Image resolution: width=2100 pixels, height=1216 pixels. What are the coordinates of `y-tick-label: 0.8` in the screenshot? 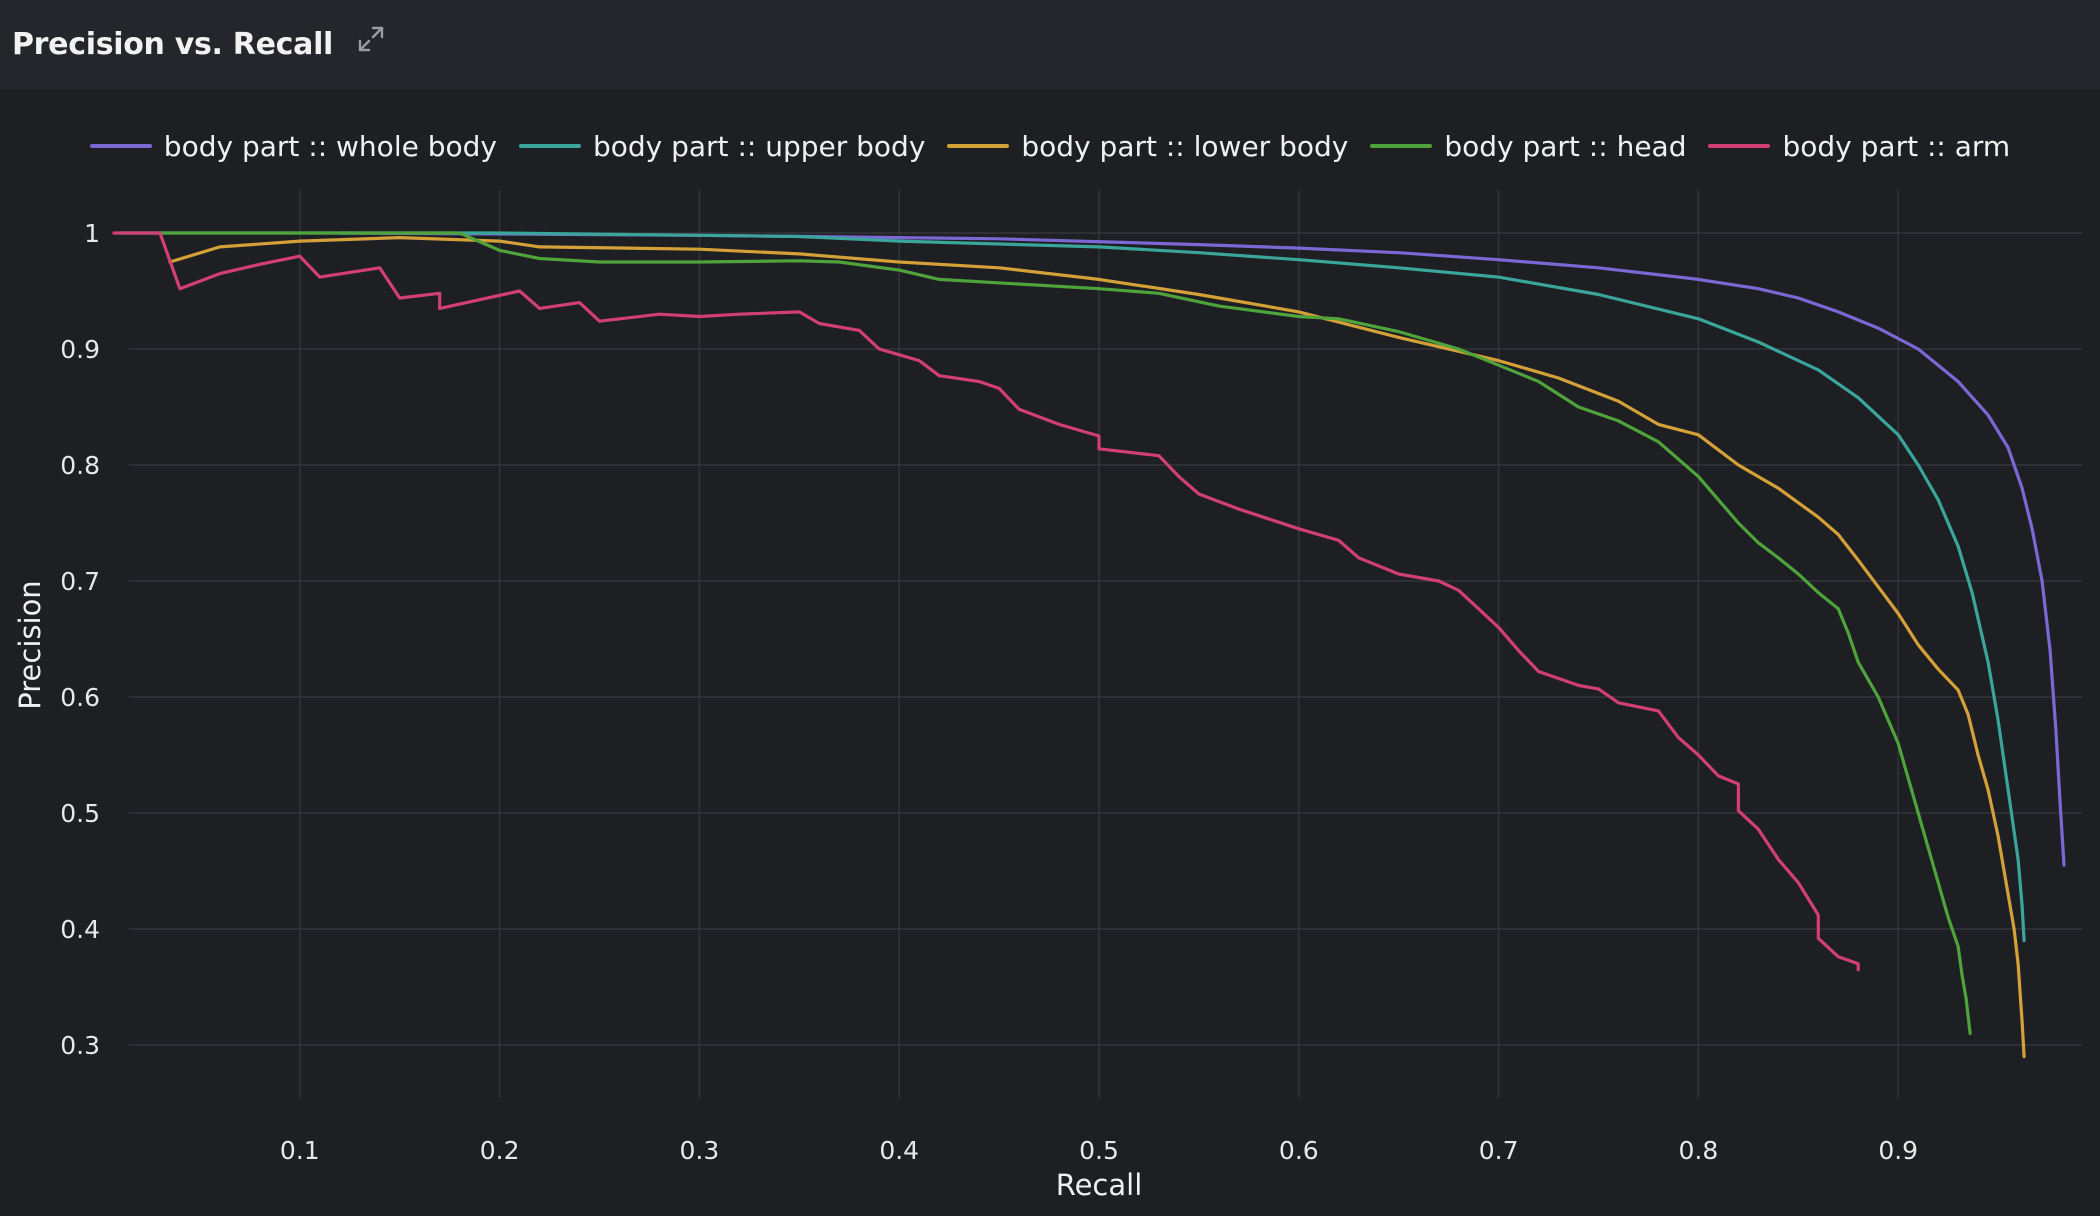 It's located at (80, 465).